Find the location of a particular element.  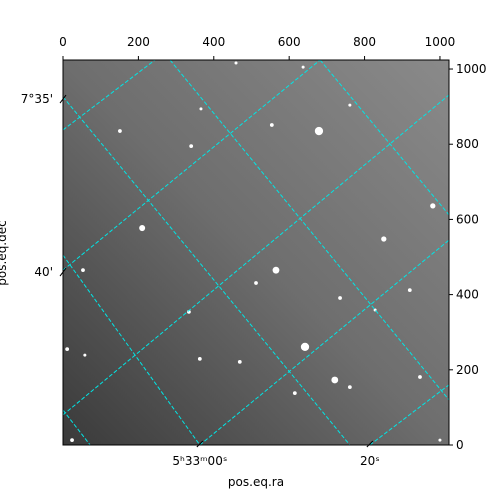

ra-tick-label: 5ʰ33ᵐ00ˢ is located at coordinates (199, 461).